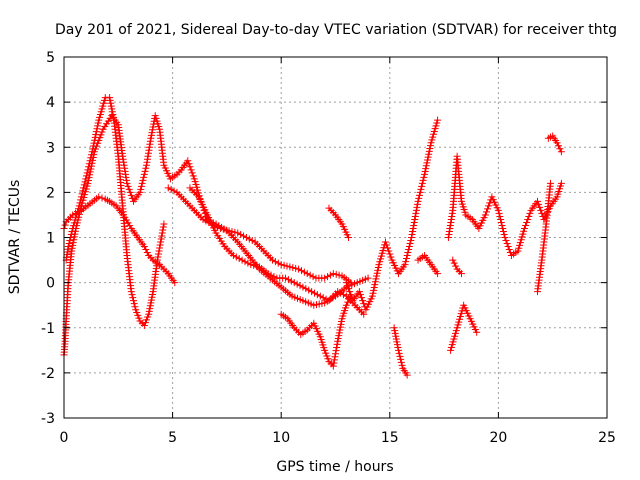  What do you see at coordinates (428, 265) in the screenshot?
I see `series-track-k` at bounding box center [428, 265].